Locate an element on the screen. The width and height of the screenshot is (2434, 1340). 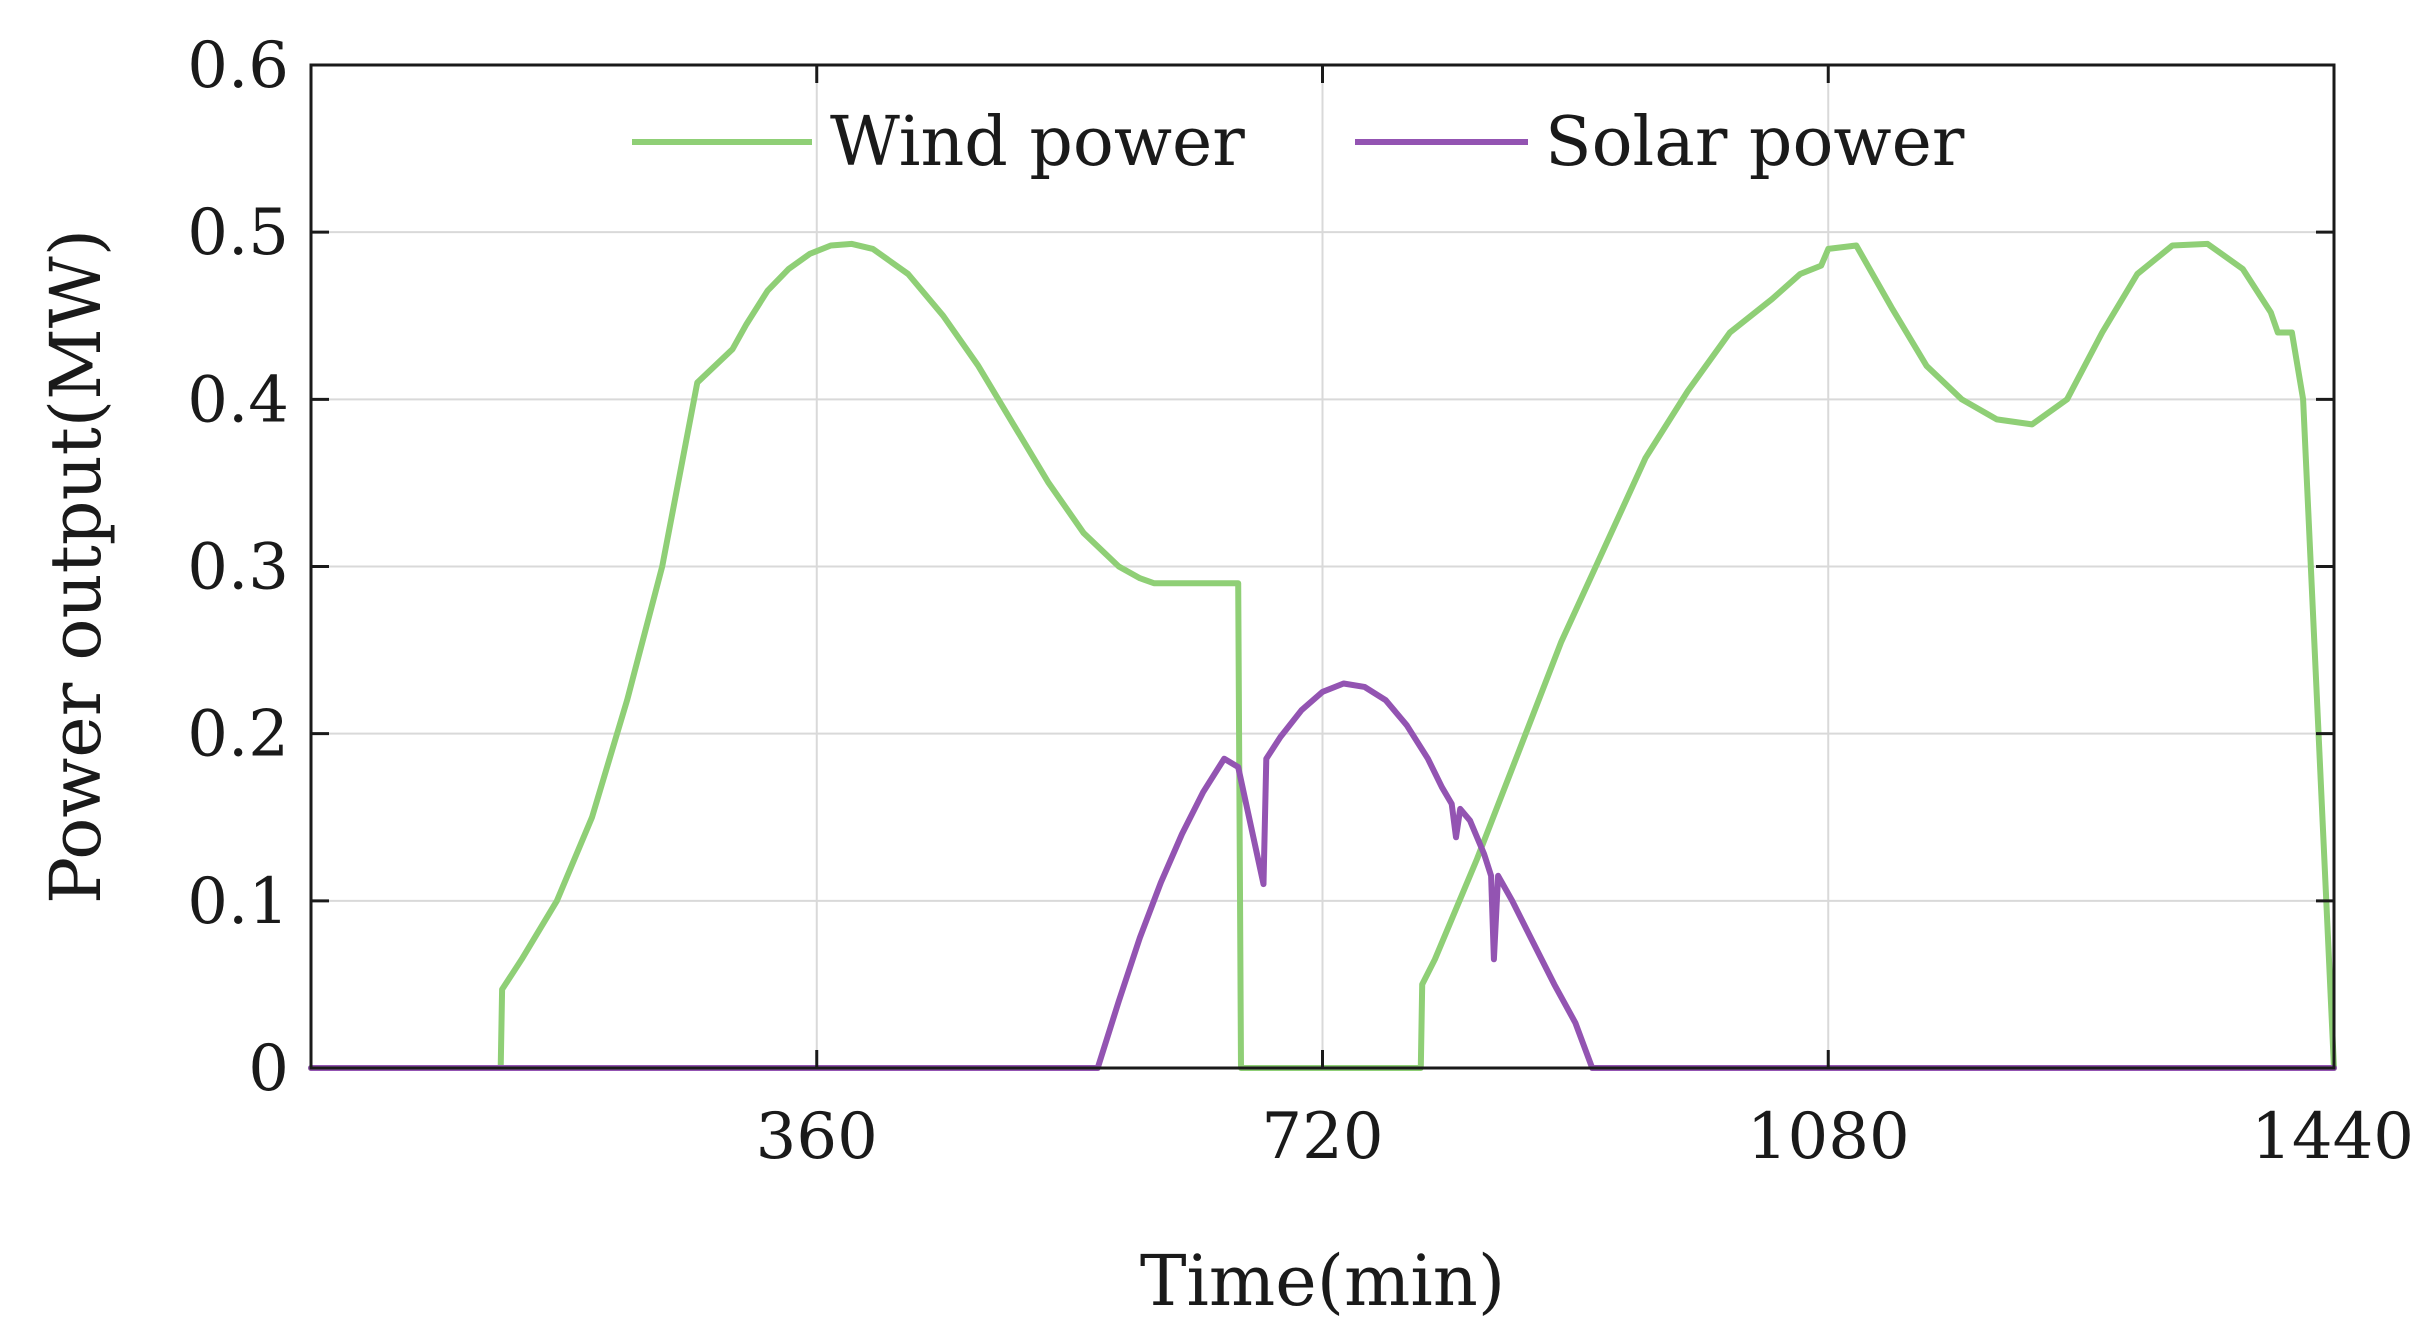
y-tick-label: 0 is located at coordinates (268, 1069).